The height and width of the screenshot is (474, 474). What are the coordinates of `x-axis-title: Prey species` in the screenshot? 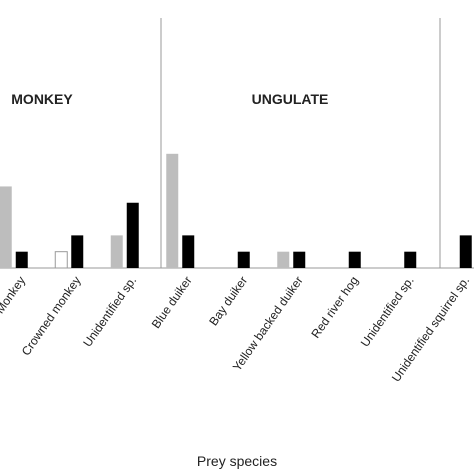 It's located at (237, 461).